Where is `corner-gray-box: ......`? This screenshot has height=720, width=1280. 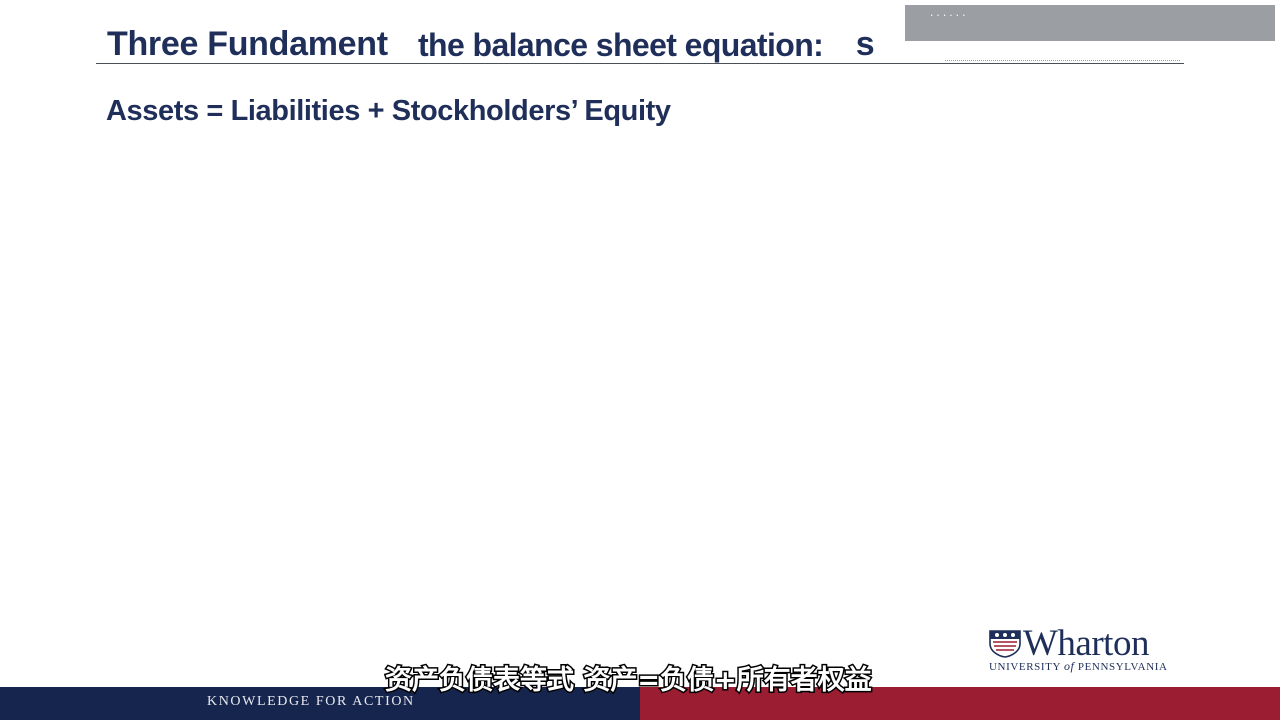 corner-gray-box: ...... is located at coordinates (1090, 23).